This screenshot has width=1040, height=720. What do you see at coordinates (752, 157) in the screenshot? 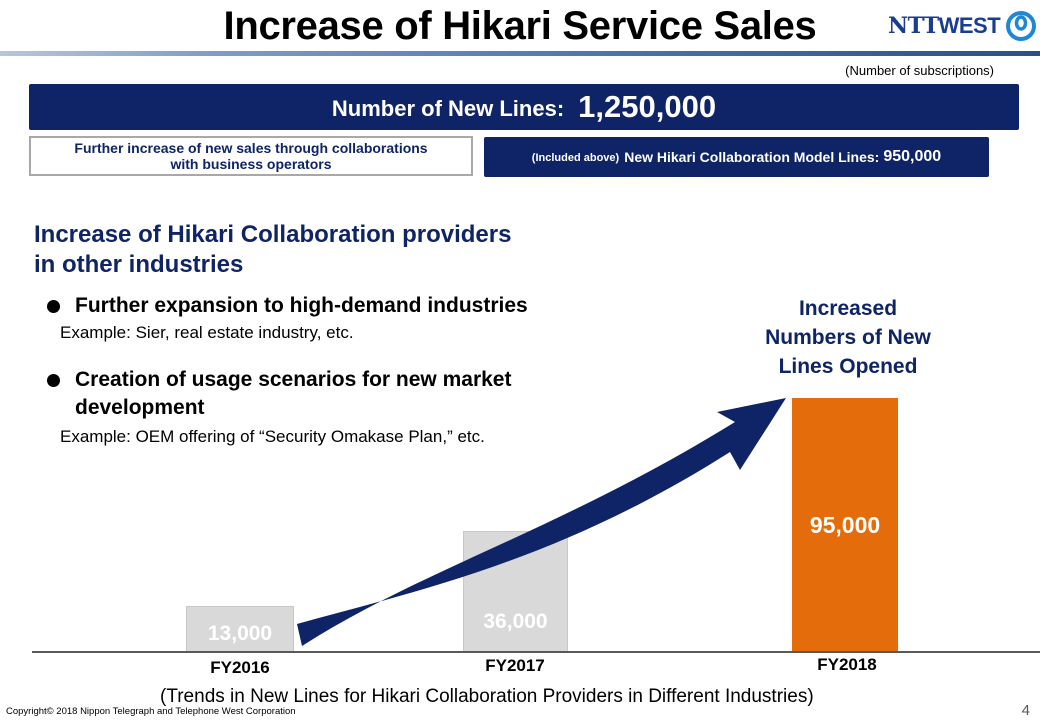
I see `collab-model-label: New Hikari Collaboration Model Lines:` at bounding box center [752, 157].